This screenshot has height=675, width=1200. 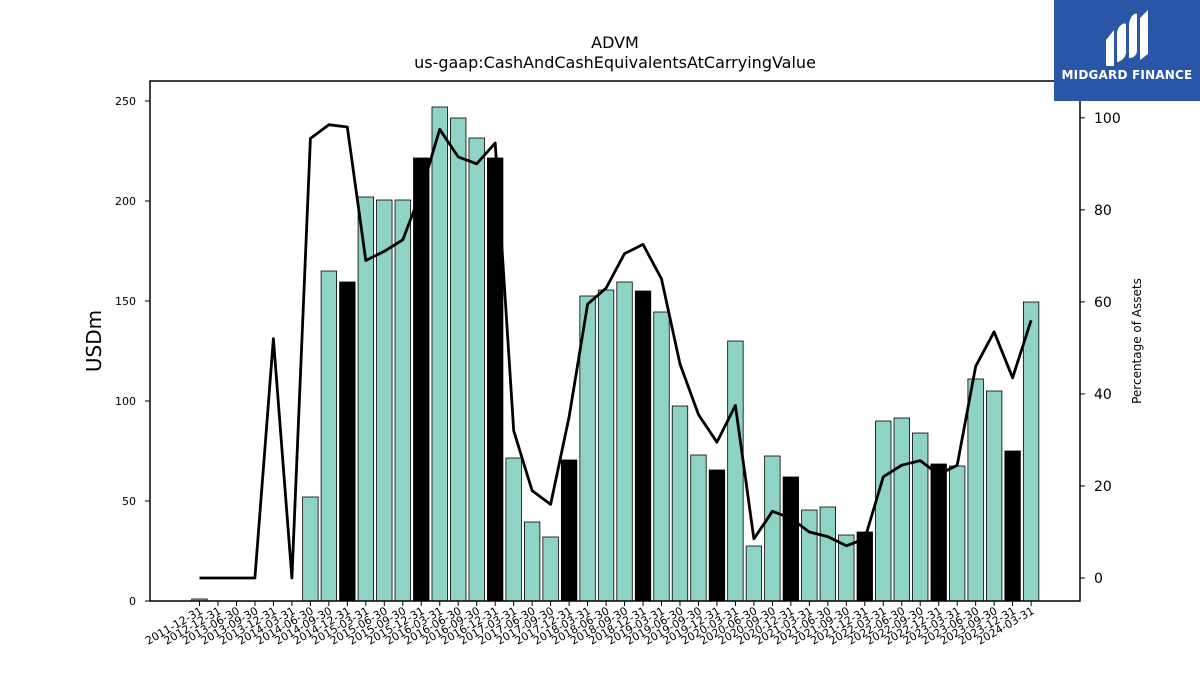 What do you see at coordinates (129, 501) in the screenshot?
I see `y-tick-label: 50` at bounding box center [129, 501].